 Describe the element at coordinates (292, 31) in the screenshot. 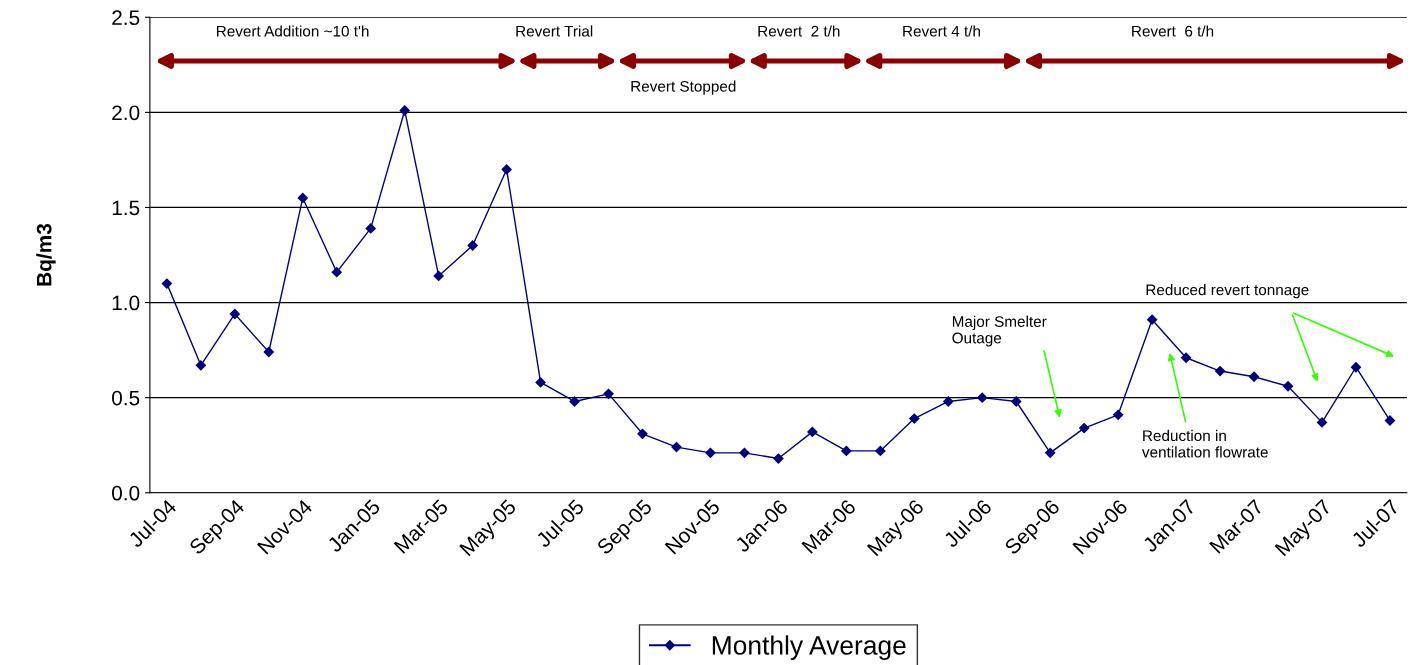

I see `annotation: Revert Addition ~10 t'h` at that location.